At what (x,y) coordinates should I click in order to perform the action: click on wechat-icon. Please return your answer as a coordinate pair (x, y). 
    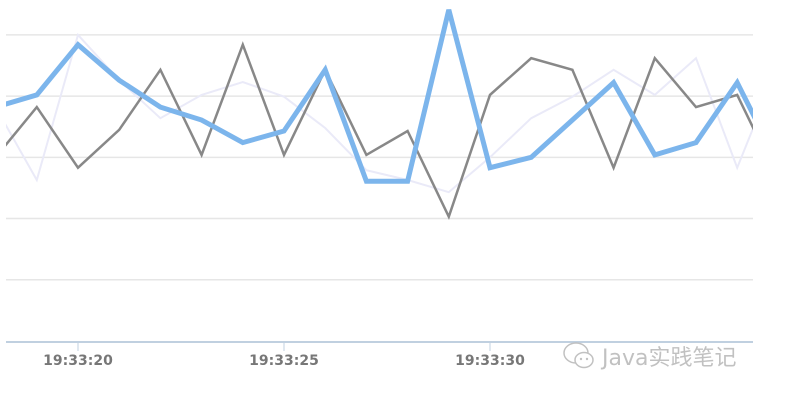
    Looking at the image, I should click on (578, 355).